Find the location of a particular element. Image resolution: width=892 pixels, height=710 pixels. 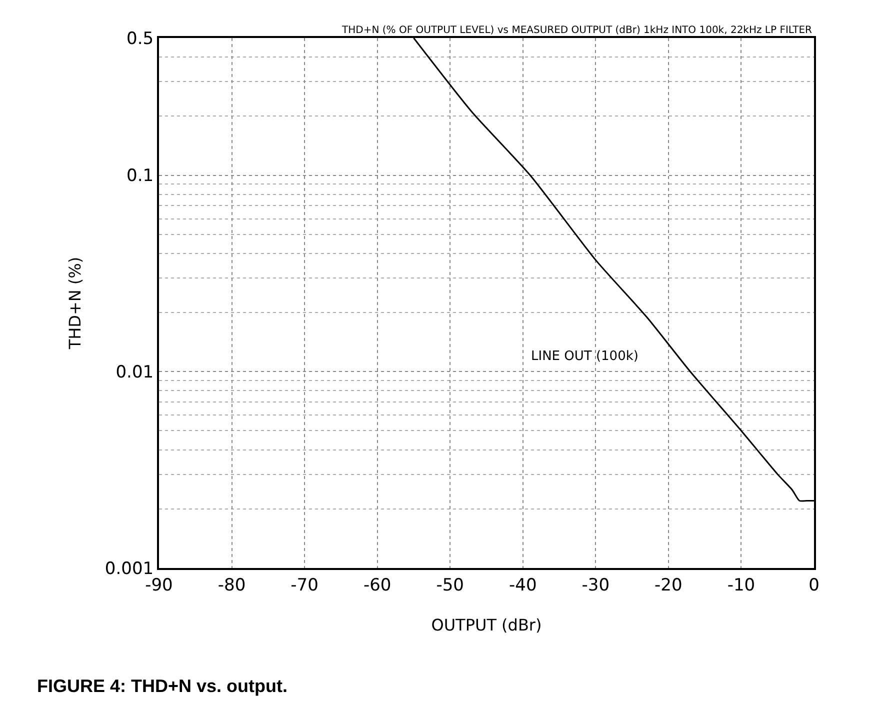

x-tick-label: -50 is located at coordinates (450, 585).